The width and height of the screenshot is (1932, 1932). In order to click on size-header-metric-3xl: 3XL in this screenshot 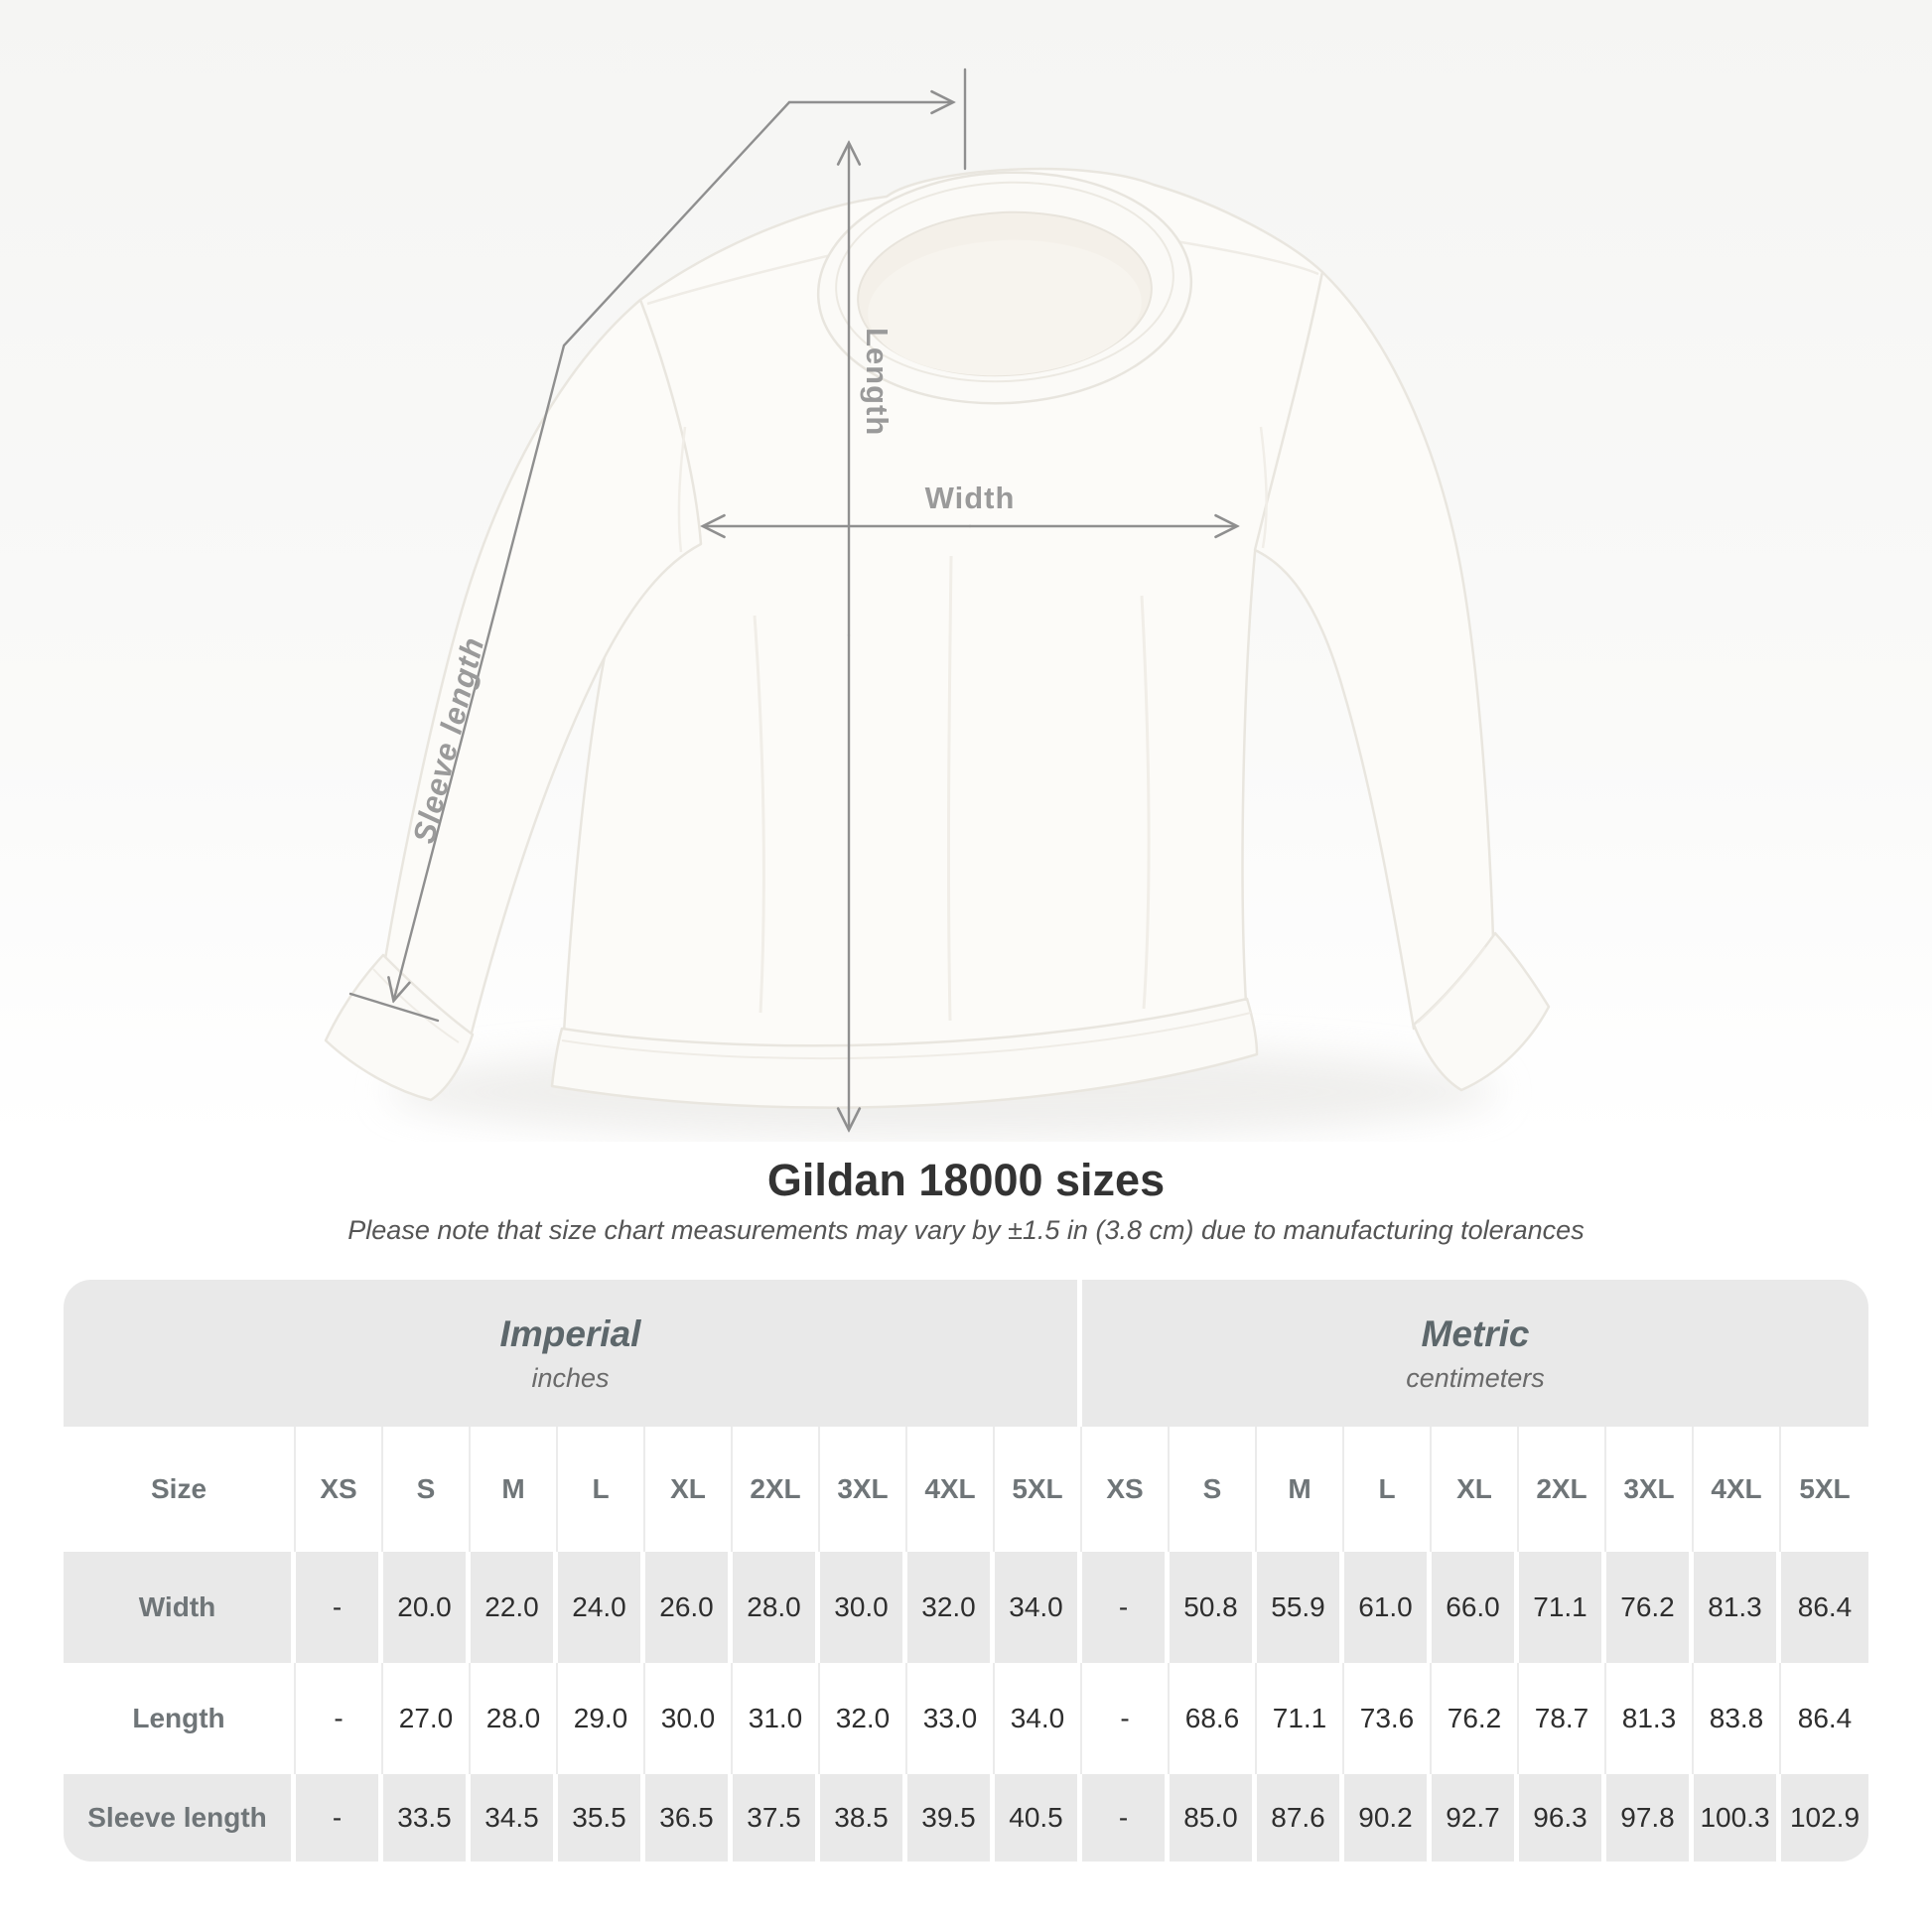, I will do `click(1650, 1490)`.